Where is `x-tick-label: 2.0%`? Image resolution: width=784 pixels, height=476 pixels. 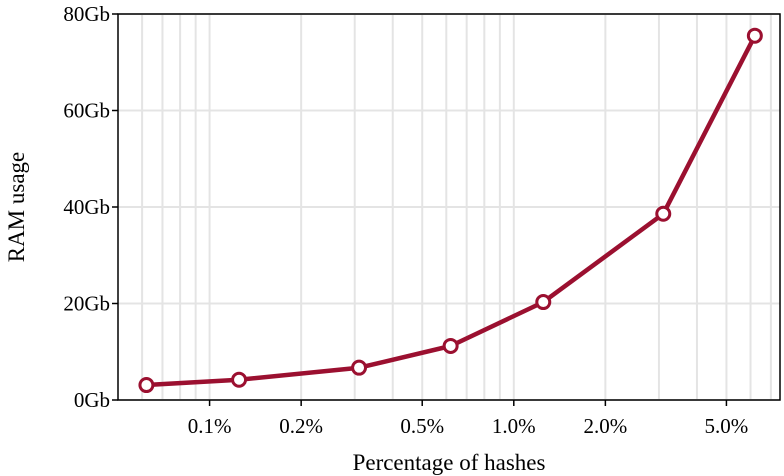 x-tick-label: 2.0% is located at coordinates (605, 426).